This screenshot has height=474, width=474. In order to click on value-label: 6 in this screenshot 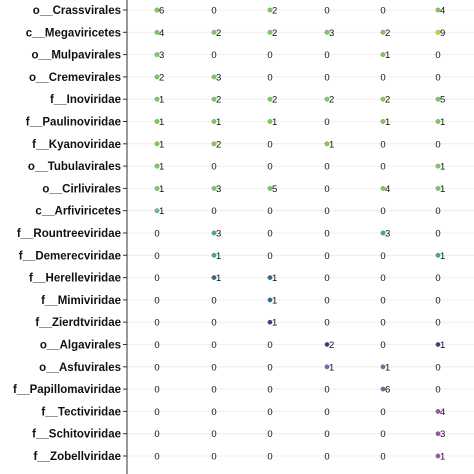, I will do `click(387, 390)`.